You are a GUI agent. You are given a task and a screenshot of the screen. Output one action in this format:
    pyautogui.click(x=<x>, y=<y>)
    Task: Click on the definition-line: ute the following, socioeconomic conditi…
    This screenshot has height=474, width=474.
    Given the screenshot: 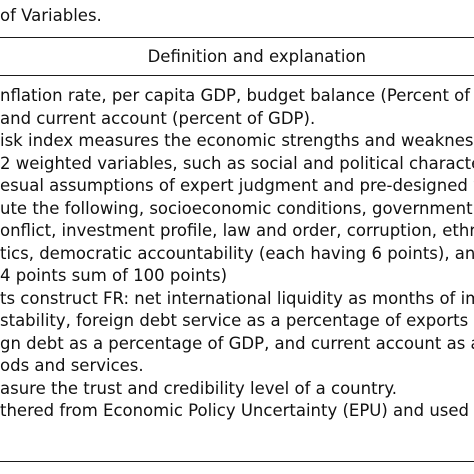 What is the action you would take?
    pyautogui.click(x=237, y=208)
    